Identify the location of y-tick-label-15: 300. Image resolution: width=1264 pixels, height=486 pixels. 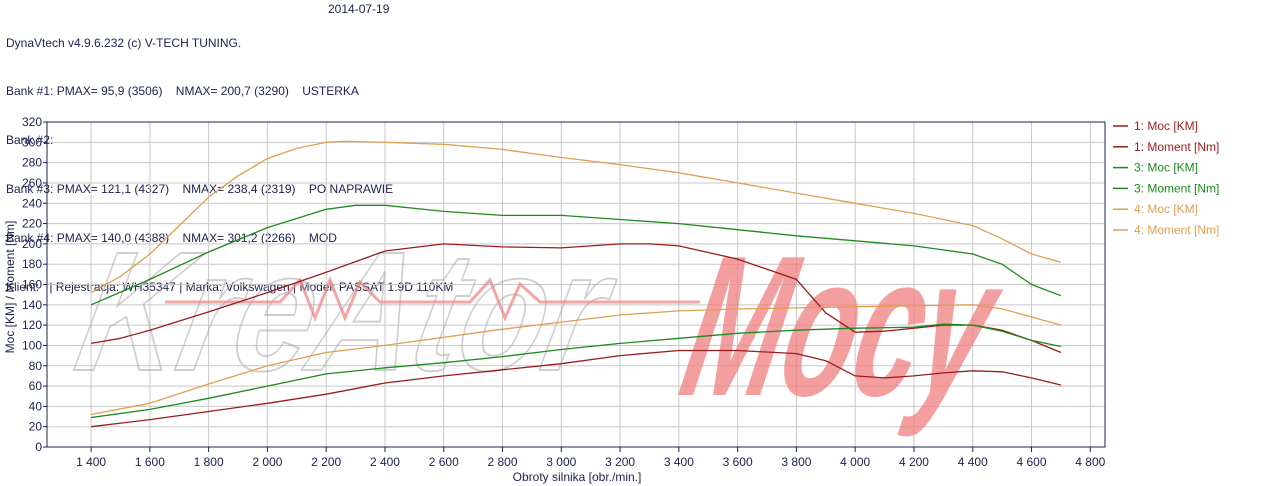
(32, 142).